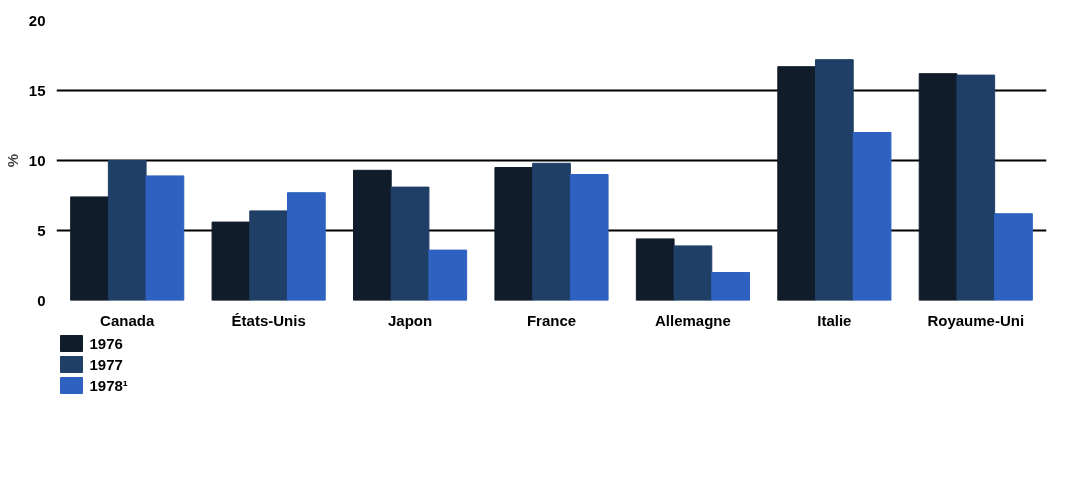 The height and width of the screenshot is (493, 1067). Describe the element at coordinates (41, 300) in the screenshot. I see `y-tick-label: 0` at that location.